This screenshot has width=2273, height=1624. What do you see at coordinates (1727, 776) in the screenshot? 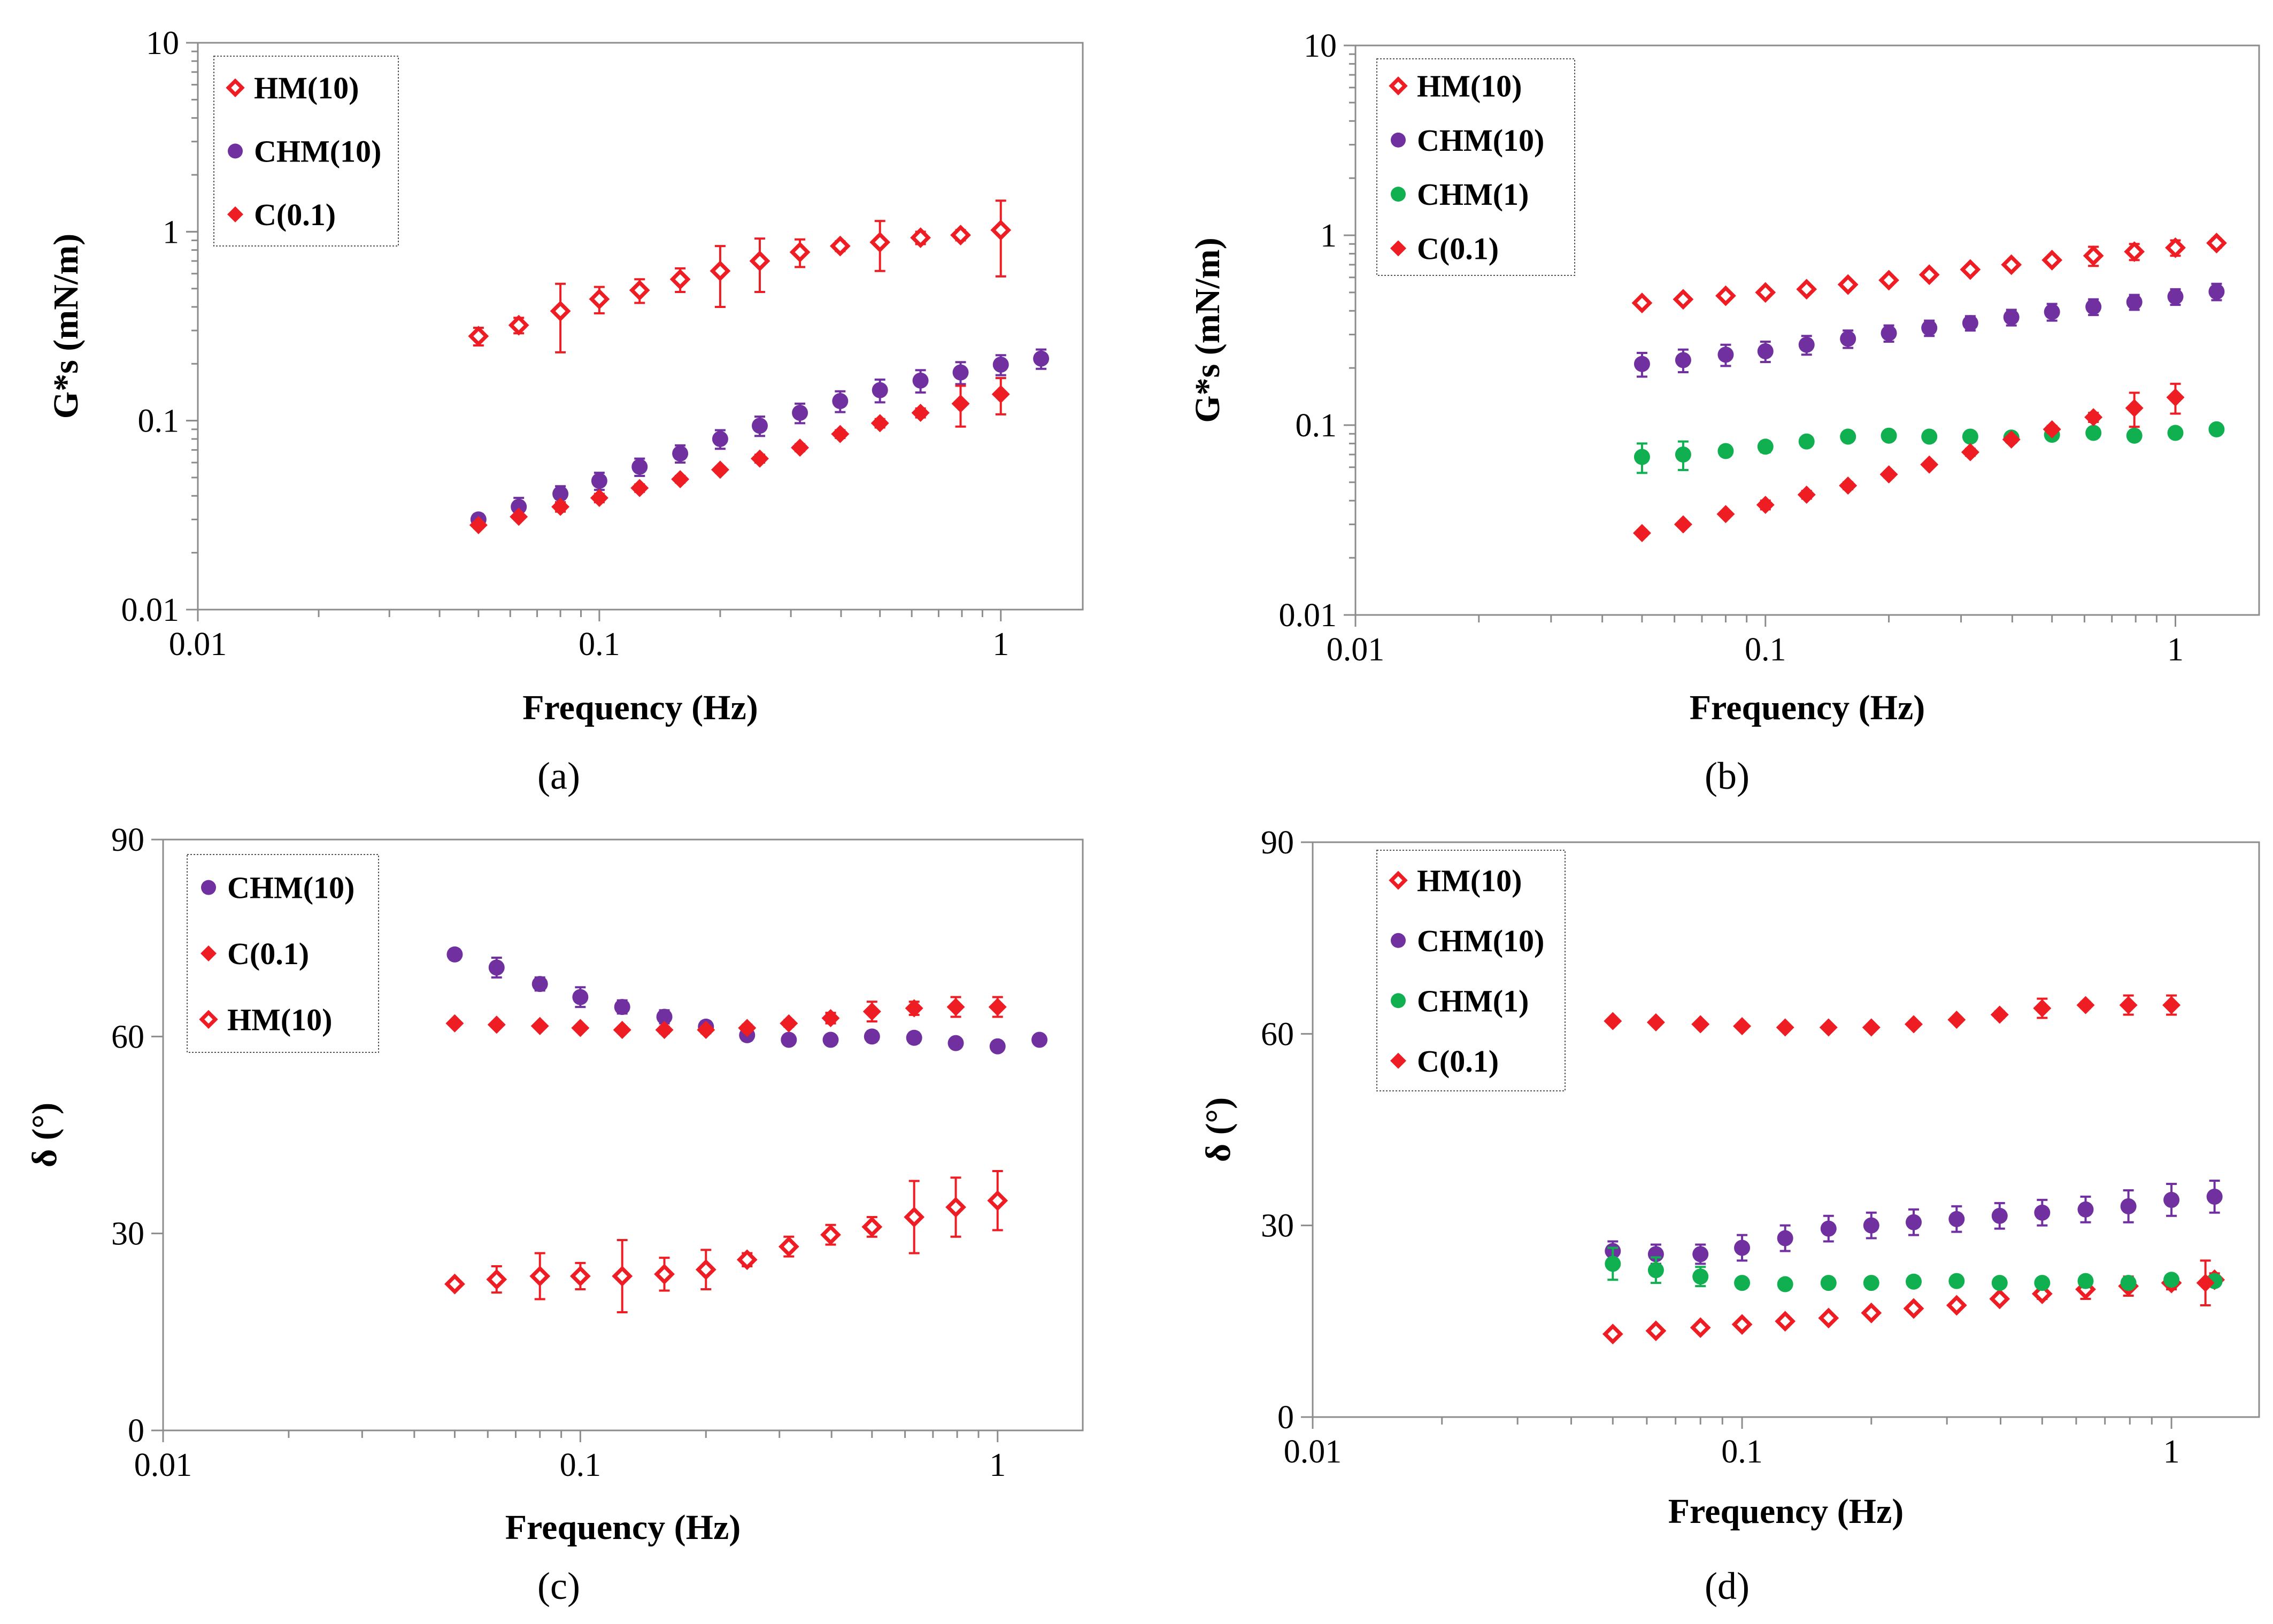
I see `panel-caption: (b)` at bounding box center [1727, 776].